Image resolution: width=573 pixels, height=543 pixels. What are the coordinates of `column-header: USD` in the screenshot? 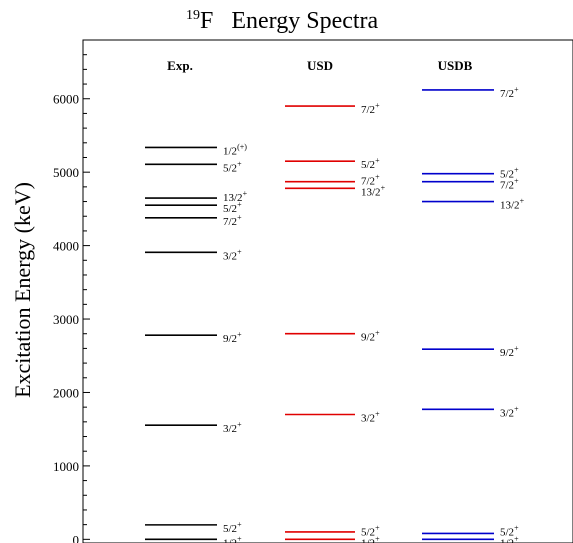 It's located at (320, 65).